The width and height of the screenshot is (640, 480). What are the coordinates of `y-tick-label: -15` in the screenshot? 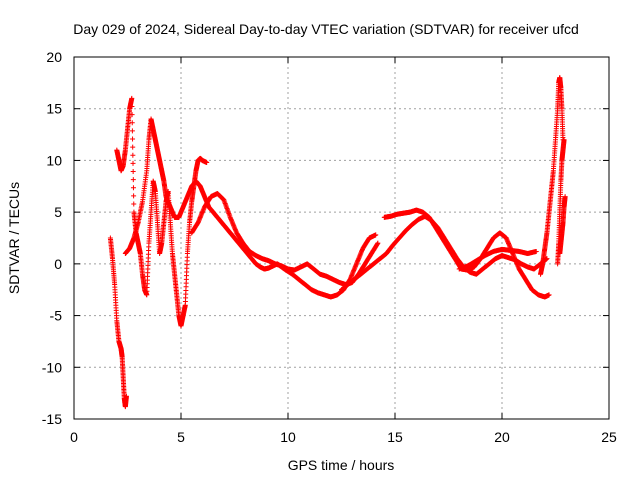 It's located at (52, 419).